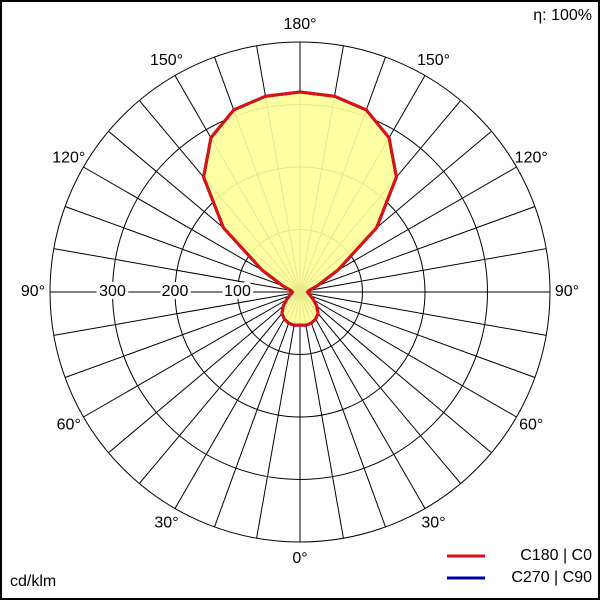  I want to click on legend-label: C180 | C0, so click(556, 555).